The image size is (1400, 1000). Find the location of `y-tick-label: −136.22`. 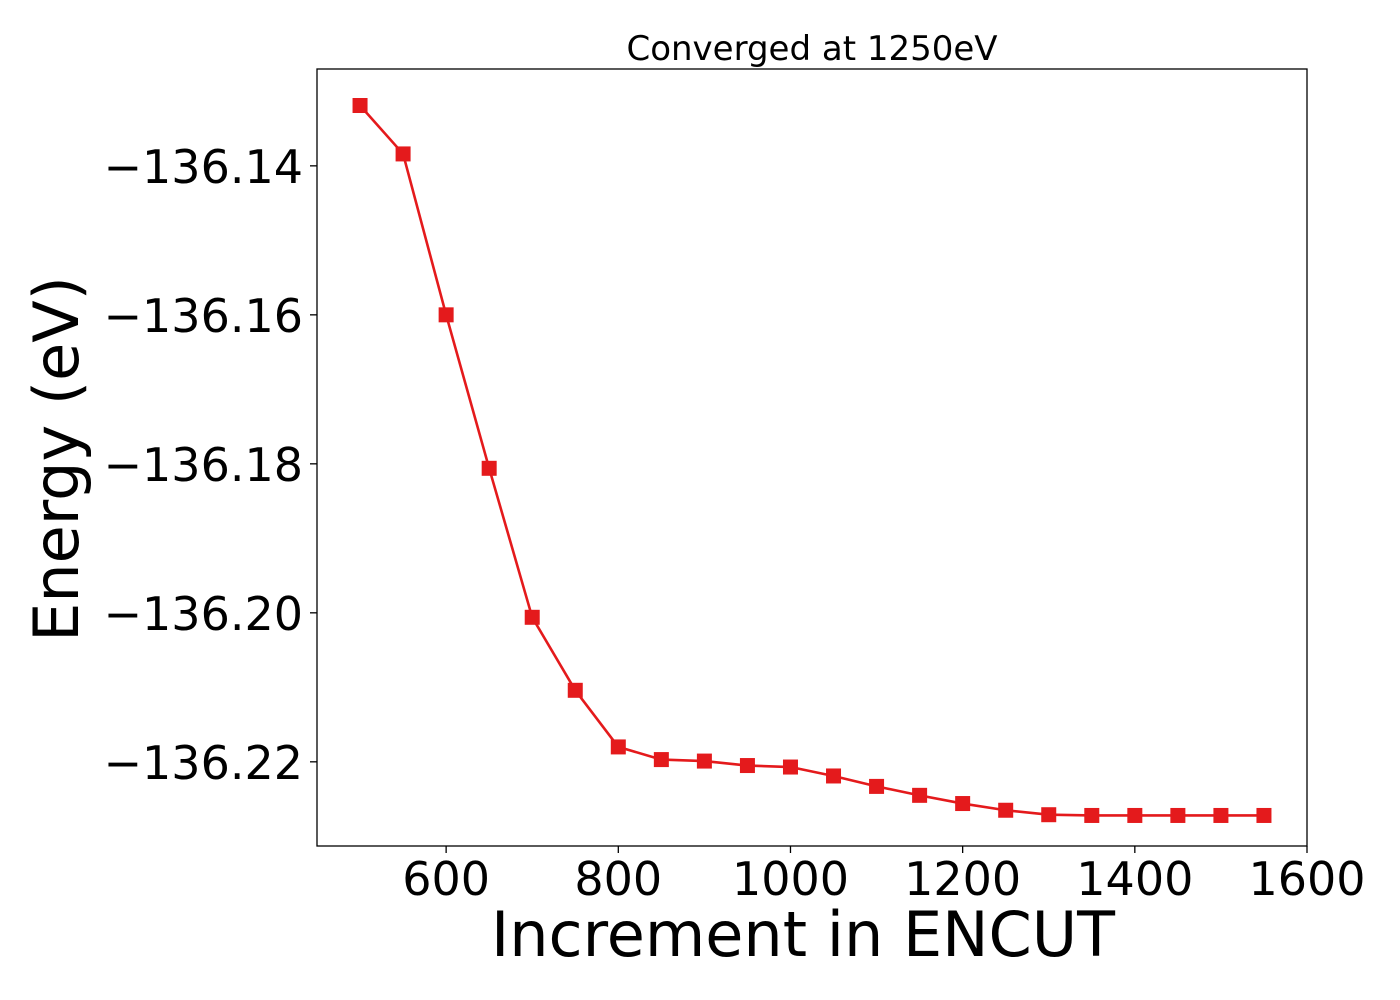

y-tick-label: −136.22 is located at coordinates (204, 763).